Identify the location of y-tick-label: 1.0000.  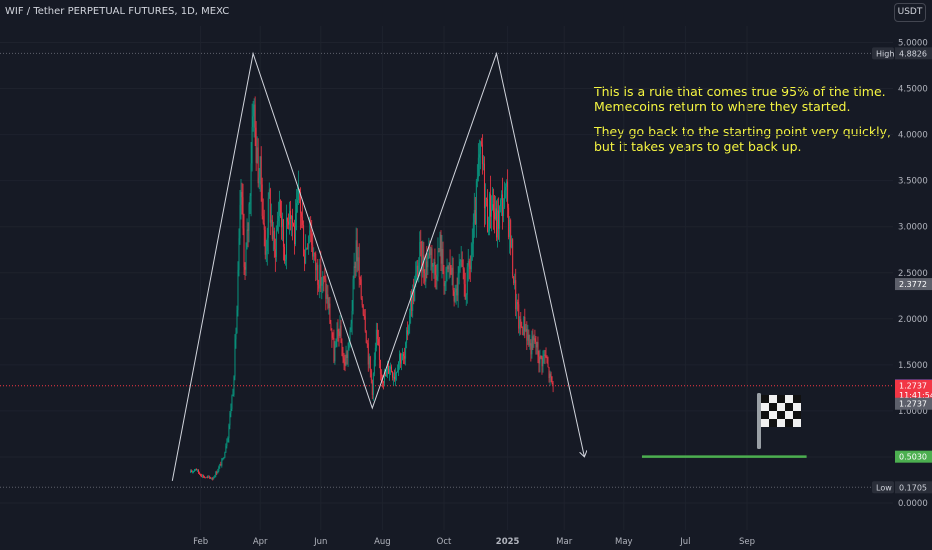
(913, 412).